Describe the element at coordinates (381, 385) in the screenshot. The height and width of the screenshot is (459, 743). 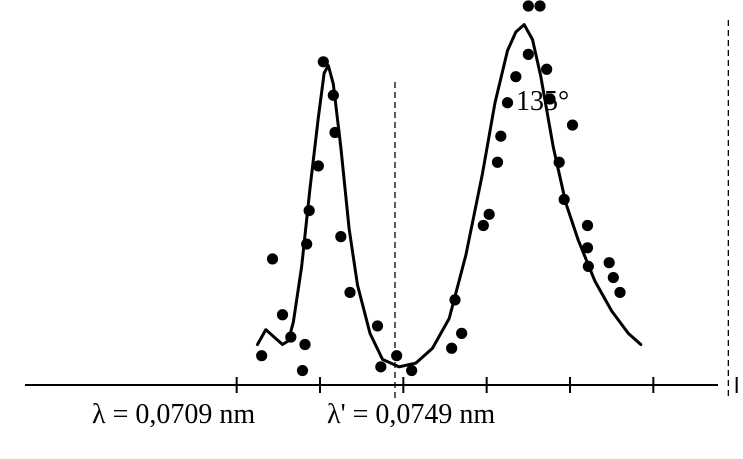
I see `x-axis` at that location.